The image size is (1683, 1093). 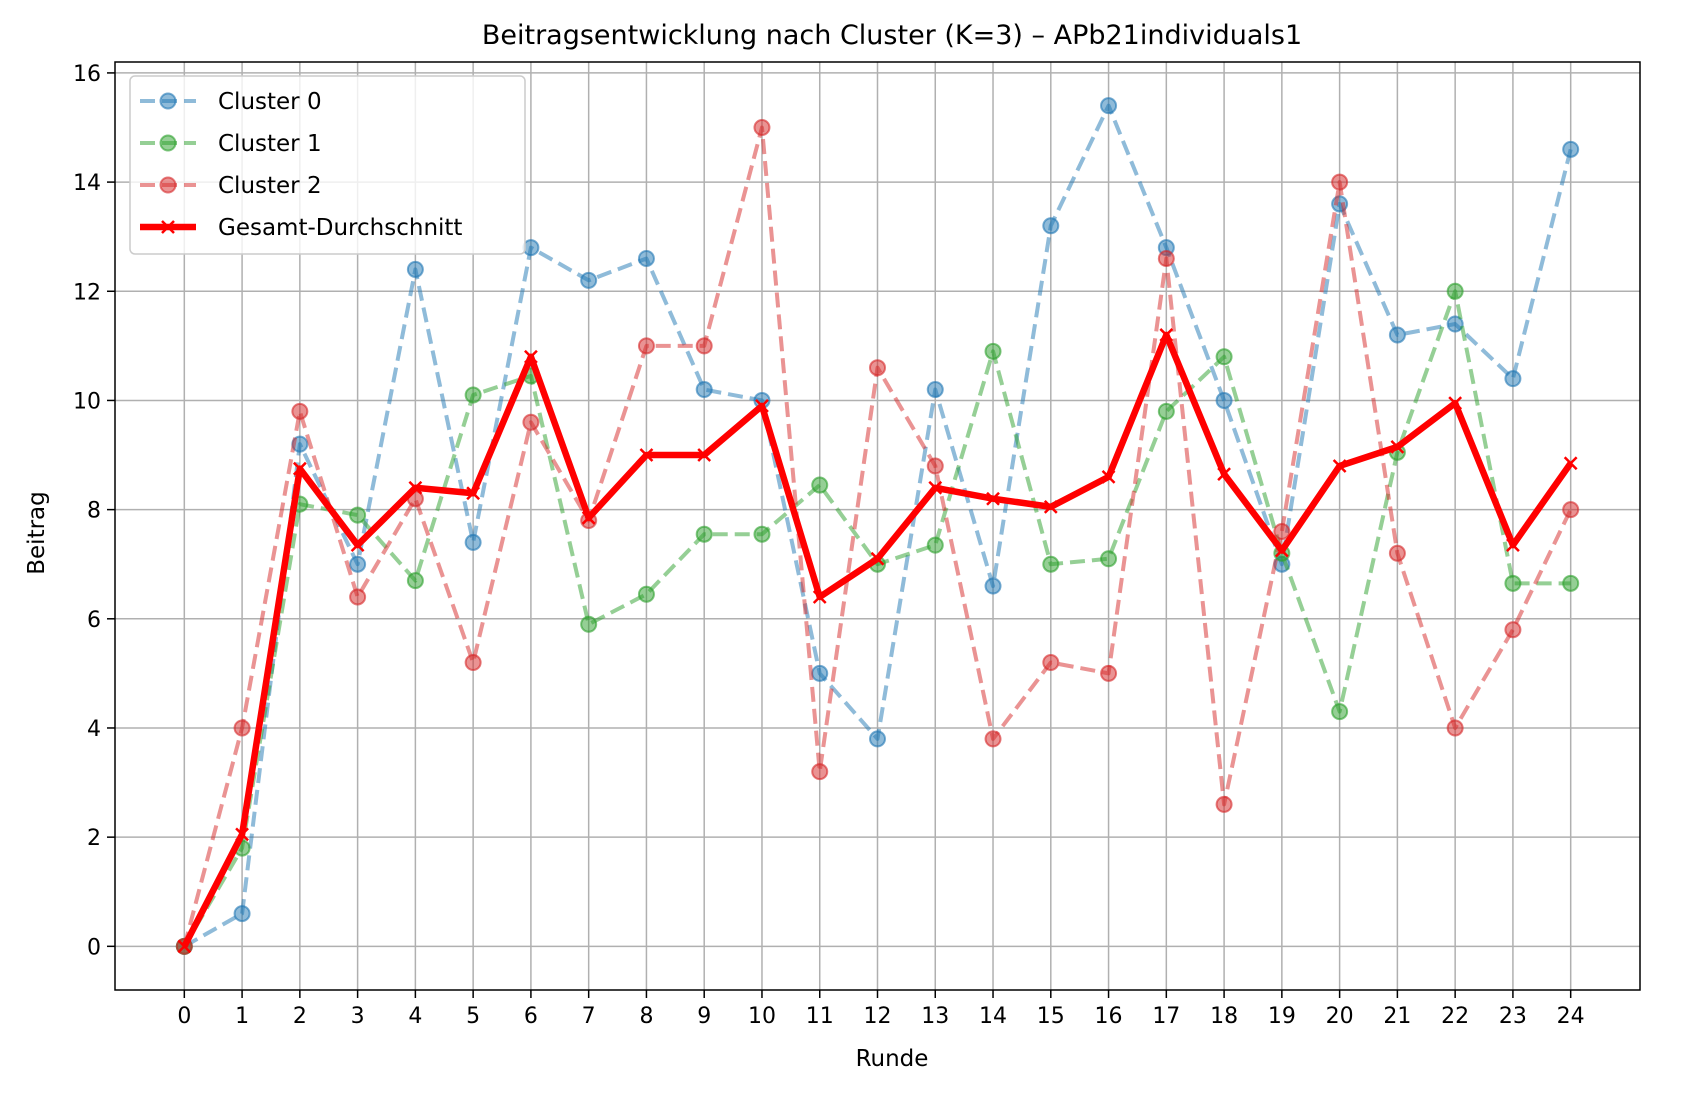 I want to click on x-tick-label: 4, so click(x=415, y=1016).